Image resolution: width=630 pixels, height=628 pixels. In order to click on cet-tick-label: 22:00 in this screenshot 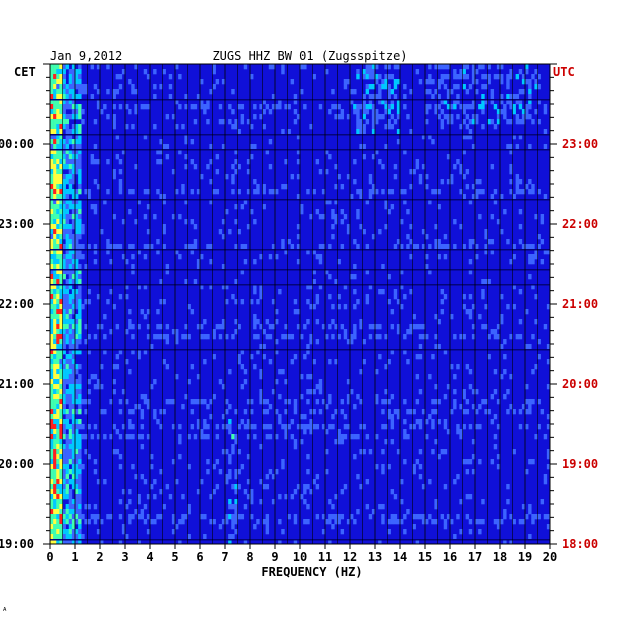, I will do `click(17, 304)`.